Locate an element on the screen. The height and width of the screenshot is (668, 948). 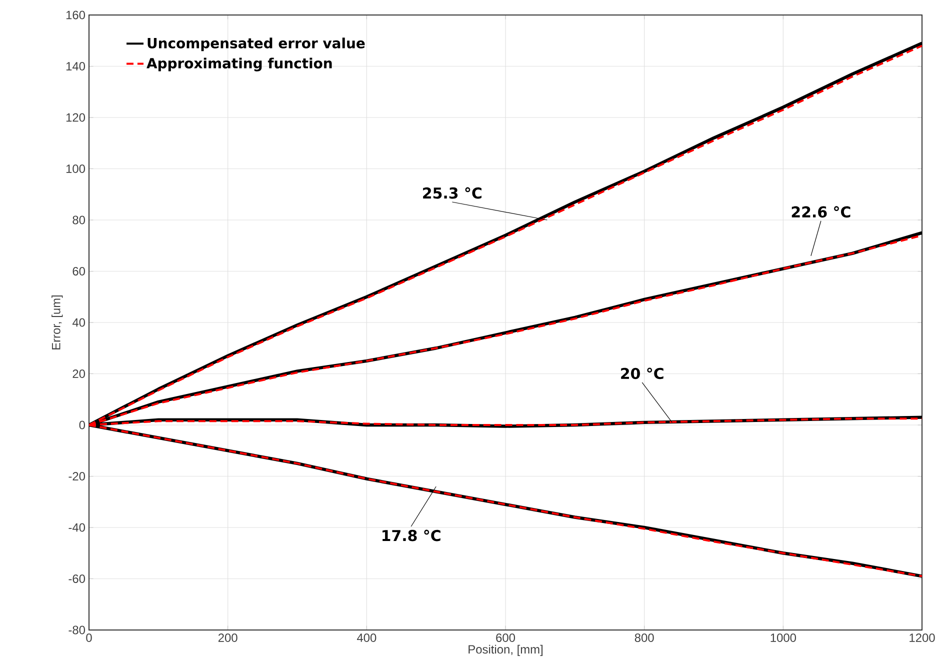
y-tick-label: -60 is located at coordinates (77, 578).